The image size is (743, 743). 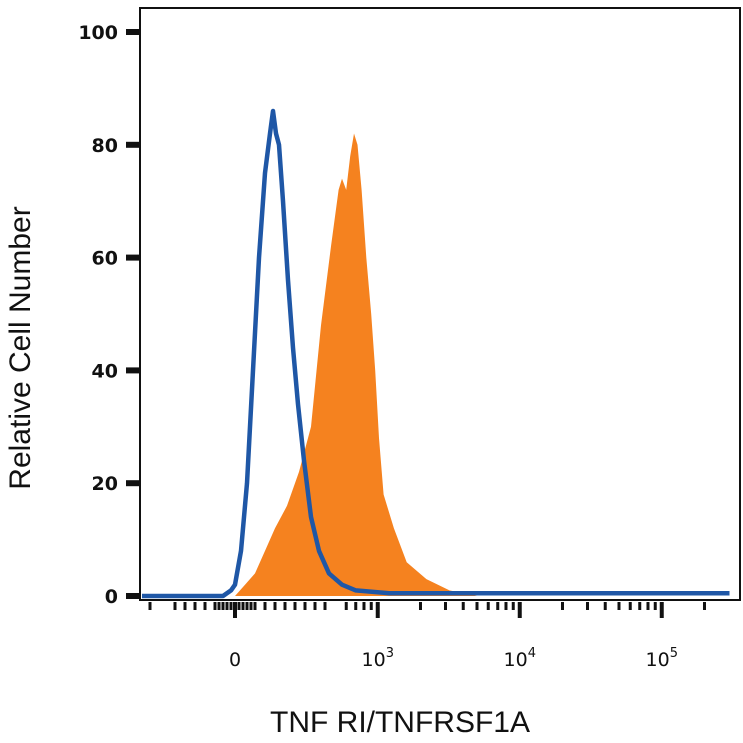 What do you see at coordinates (427, 636) in the screenshot?
I see `x-axis: 0 10³ 10⁴ 10⁵` at bounding box center [427, 636].